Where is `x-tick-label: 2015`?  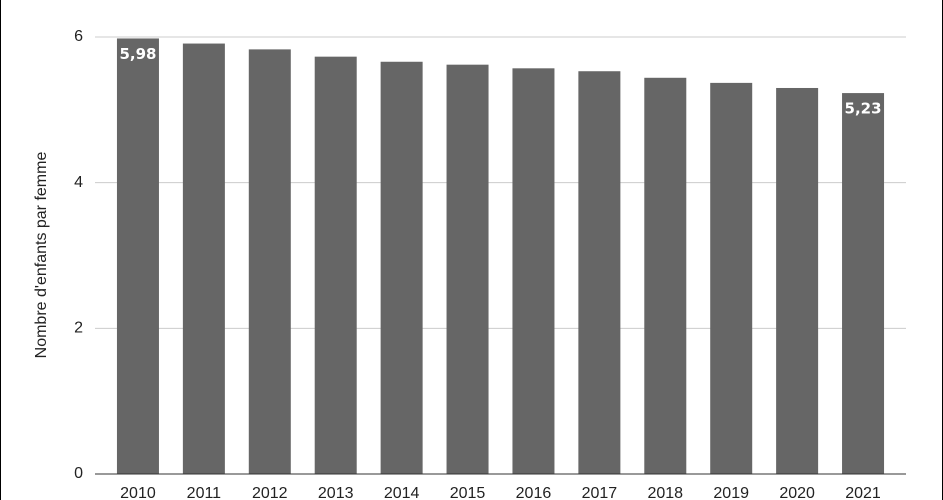 x-tick-label: 2015 is located at coordinates (468, 492).